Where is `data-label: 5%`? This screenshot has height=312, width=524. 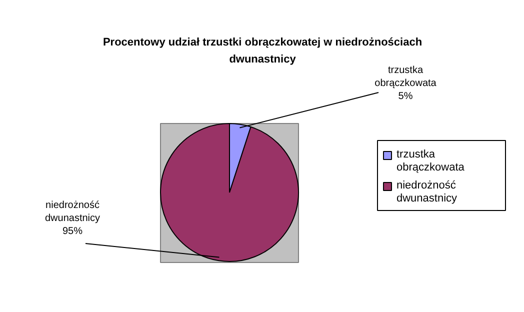
data-label: 5% is located at coordinates (405, 96).